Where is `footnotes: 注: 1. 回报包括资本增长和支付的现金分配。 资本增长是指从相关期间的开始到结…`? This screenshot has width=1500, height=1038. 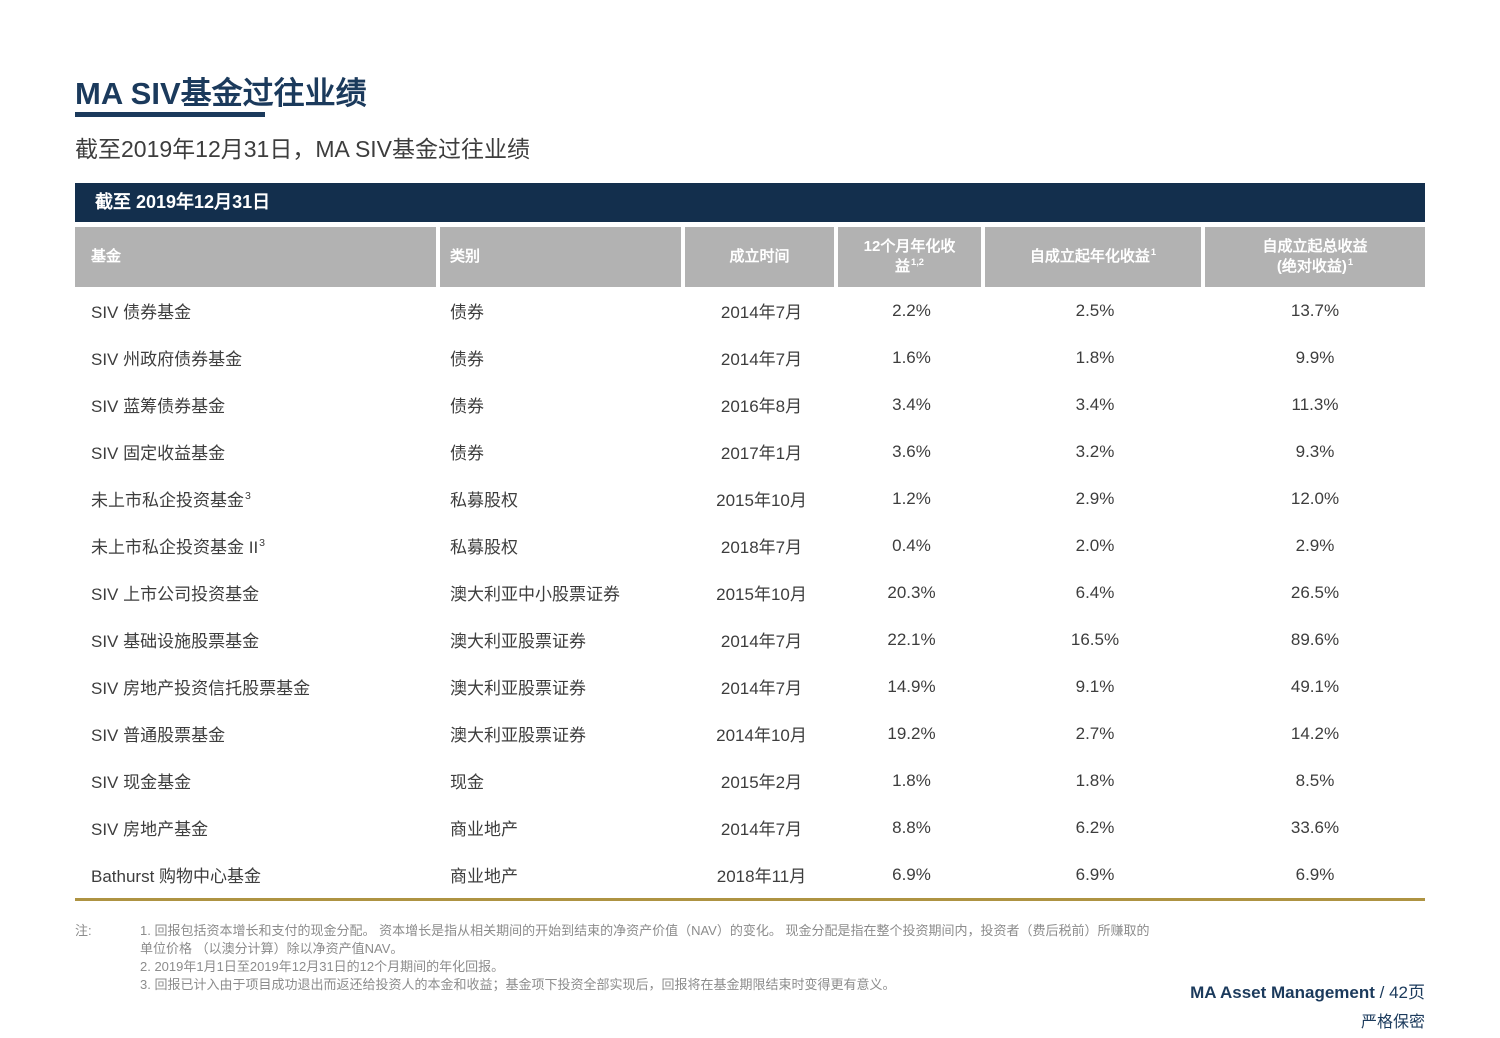
footnotes: 注: 1. 回报包括资本增长和支付的现金分配。 资本增长是指从相关期间的开始到结… is located at coordinates (675, 958).